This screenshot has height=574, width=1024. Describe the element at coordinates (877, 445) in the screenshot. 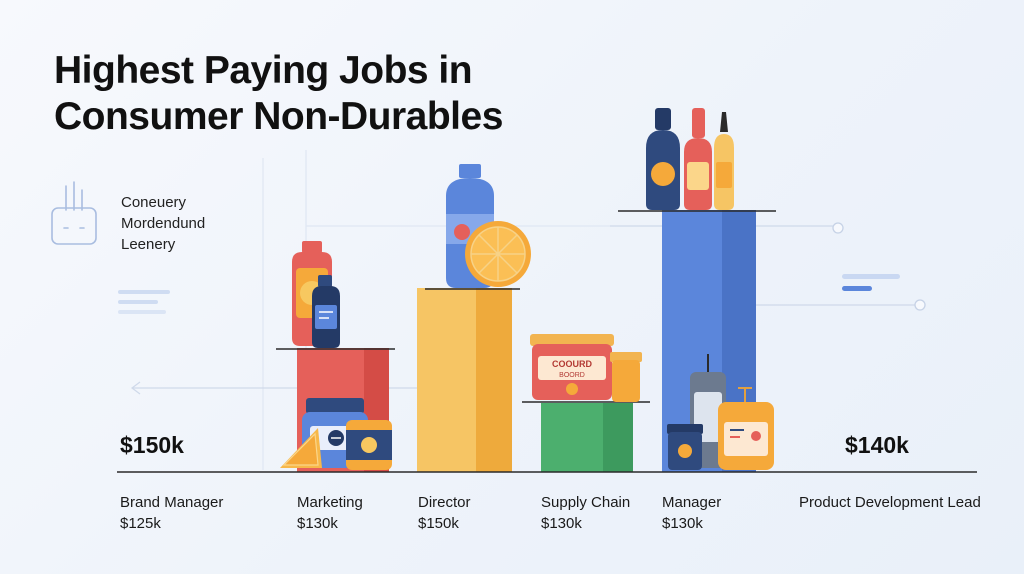

I see `annotation-value-right: $140k` at that location.